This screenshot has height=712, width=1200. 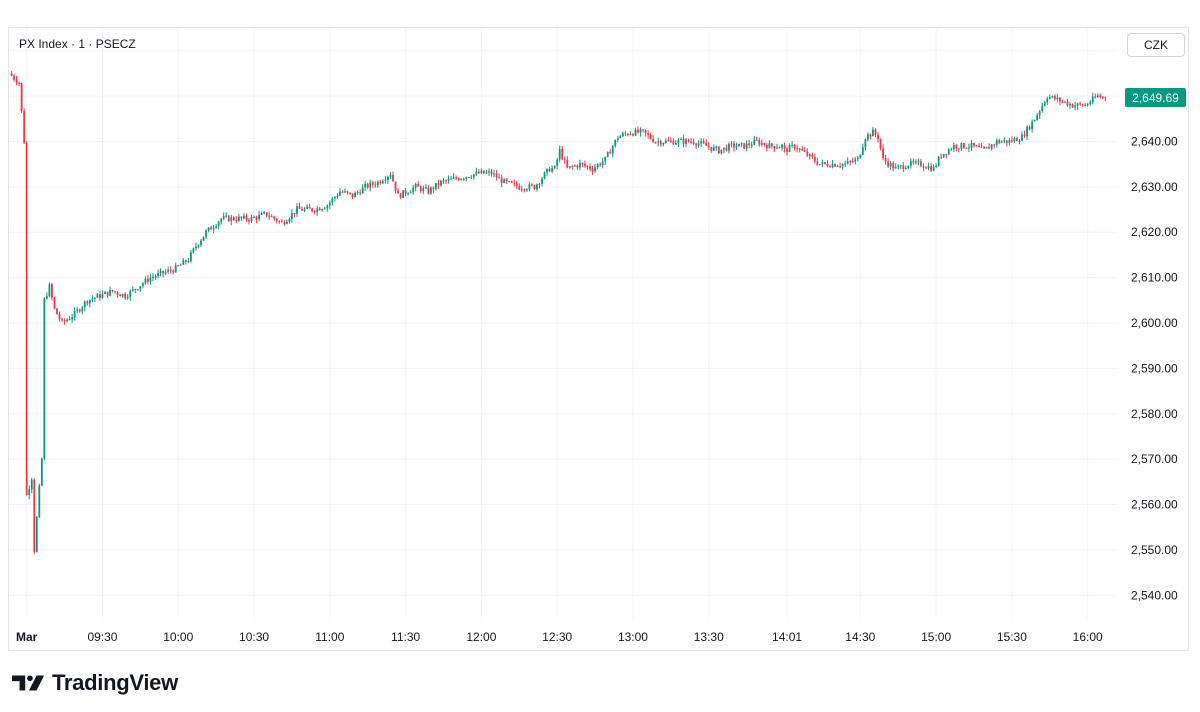 What do you see at coordinates (95, 683) in the screenshot?
I see `tradingview-logo: TradingView` at bounding box center [95, 683].